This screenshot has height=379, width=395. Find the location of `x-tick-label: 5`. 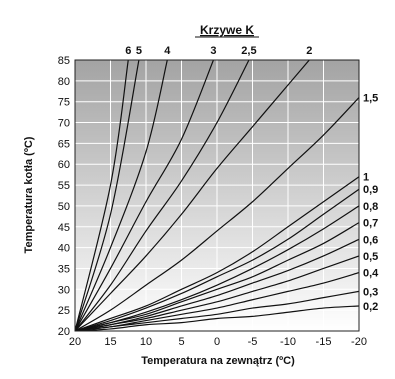

x-tick-label: 5 is located at coordinates (181, 342).